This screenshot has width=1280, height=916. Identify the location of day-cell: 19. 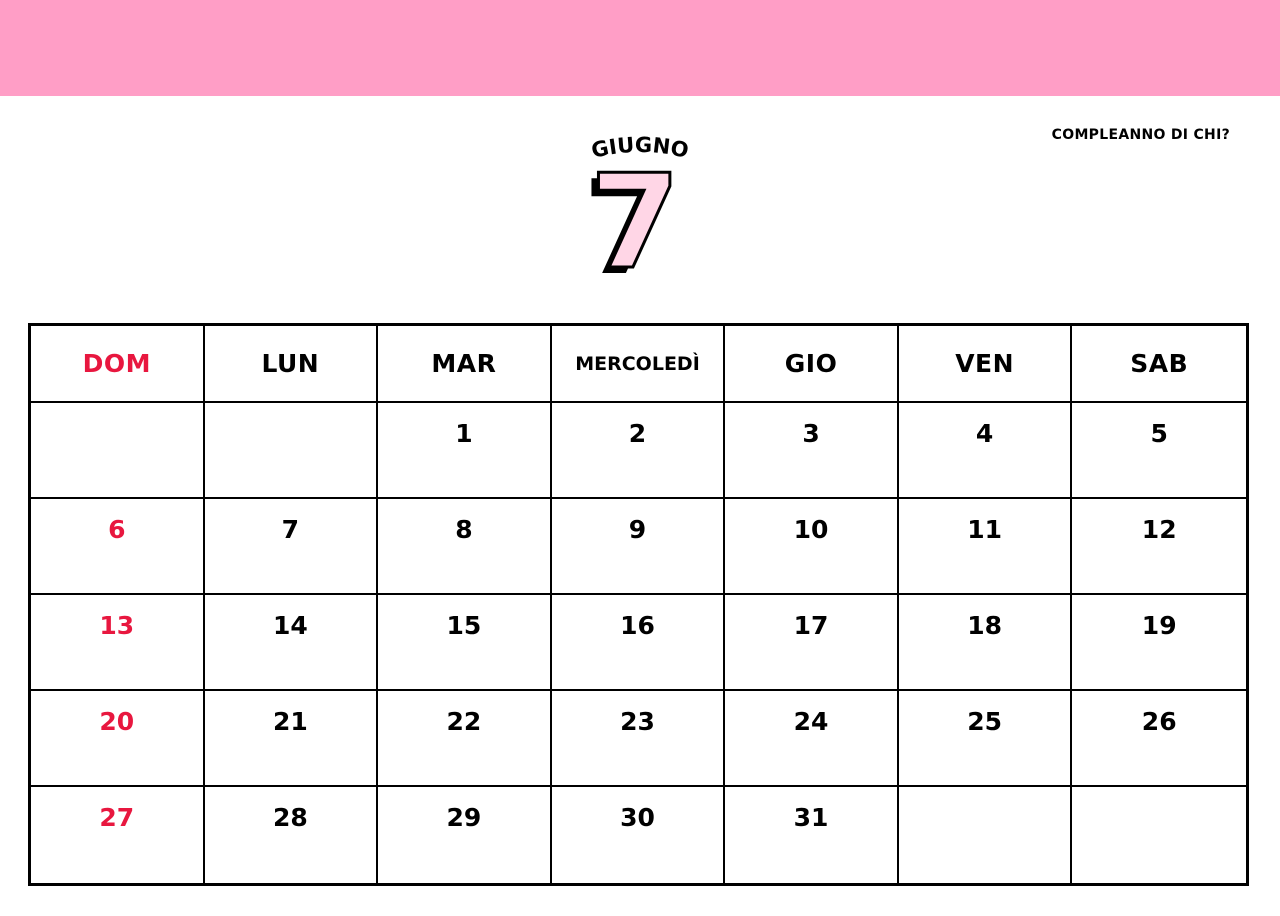
(1159, 643).